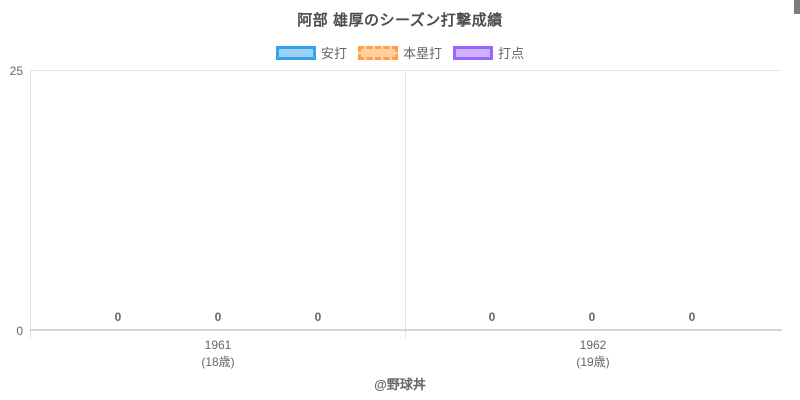  Describe the element at coordinates (592, 317) in the screenshot. I see `value-label-1962-homeruns: 0` at that location.